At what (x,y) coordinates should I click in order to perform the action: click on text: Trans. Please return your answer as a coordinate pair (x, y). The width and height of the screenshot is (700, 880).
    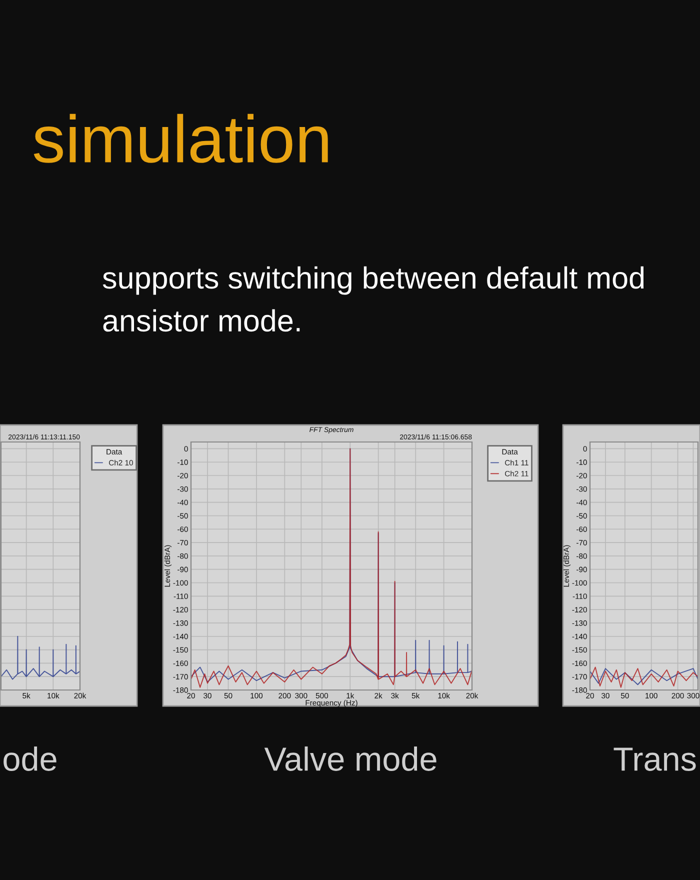
    Looking at the image, I should click on (655, 759).